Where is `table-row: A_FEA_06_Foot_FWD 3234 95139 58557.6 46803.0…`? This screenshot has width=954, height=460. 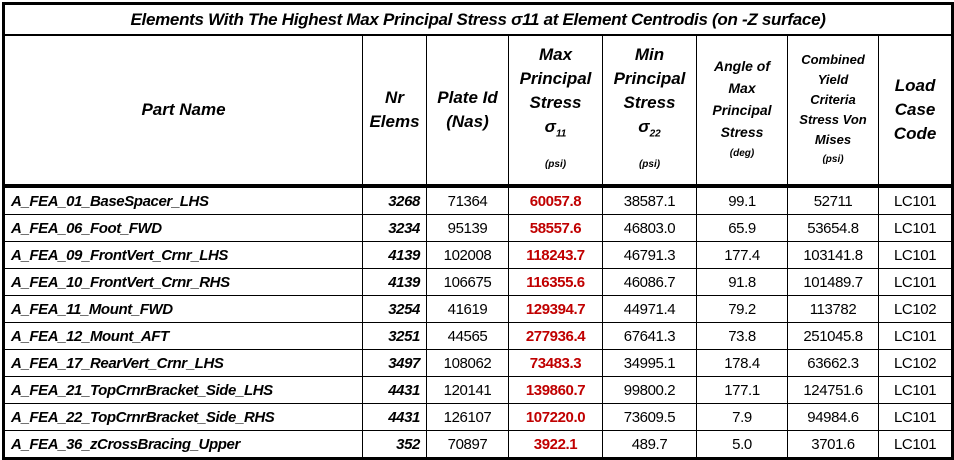 table-row: A_FEA_06_Foot_FWD 3234 95139 58557.6 46803.0… is located at coordinates (478, 228).